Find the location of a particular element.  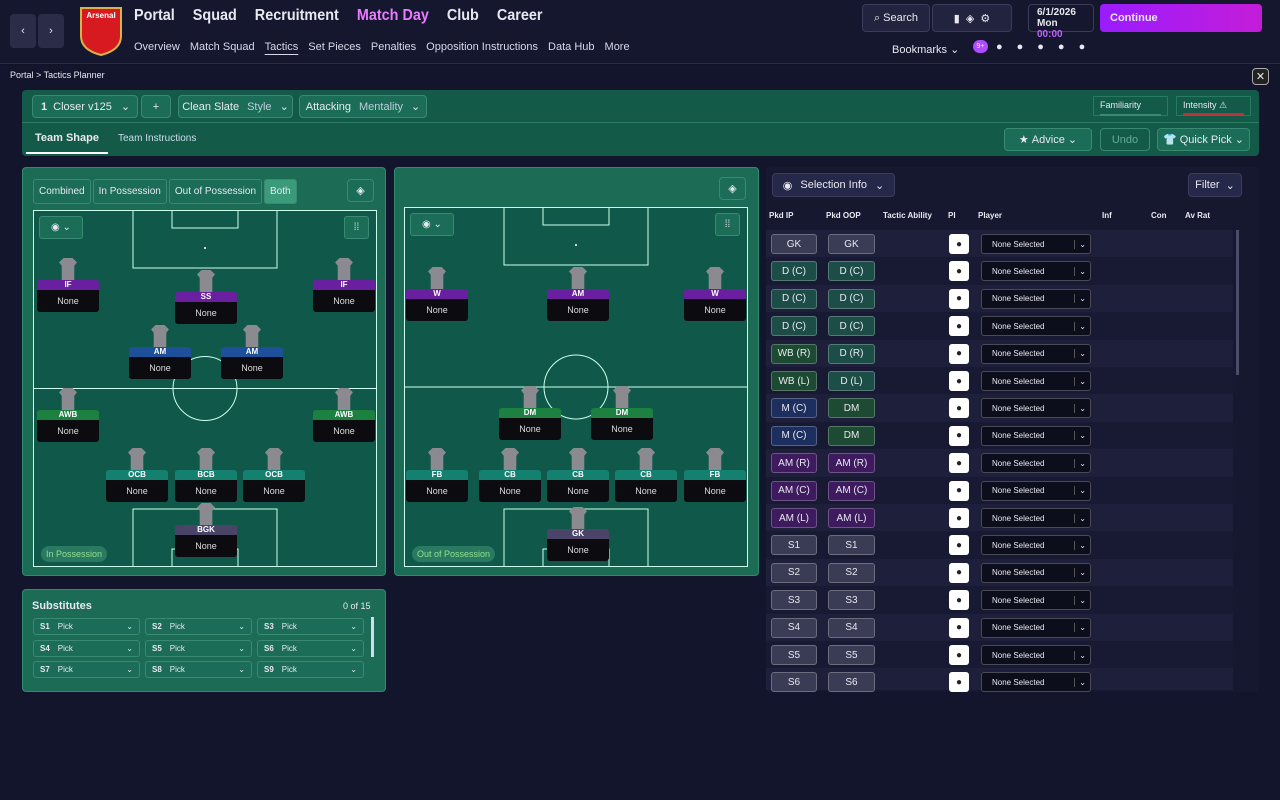

nav-item: Squad is located at coordinates (214, 15).